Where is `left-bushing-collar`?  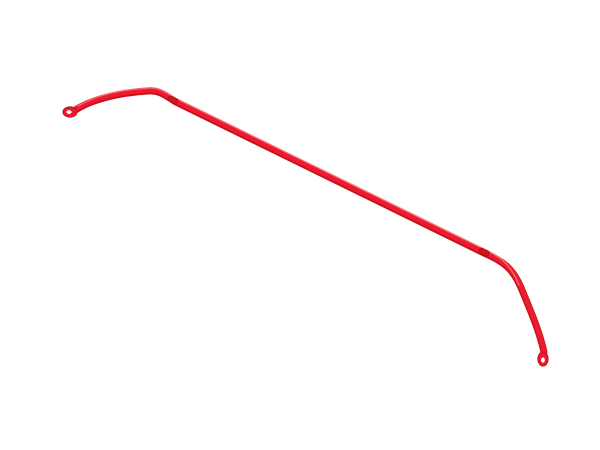
left-bushing-collar is located at coordinates (173, 100).